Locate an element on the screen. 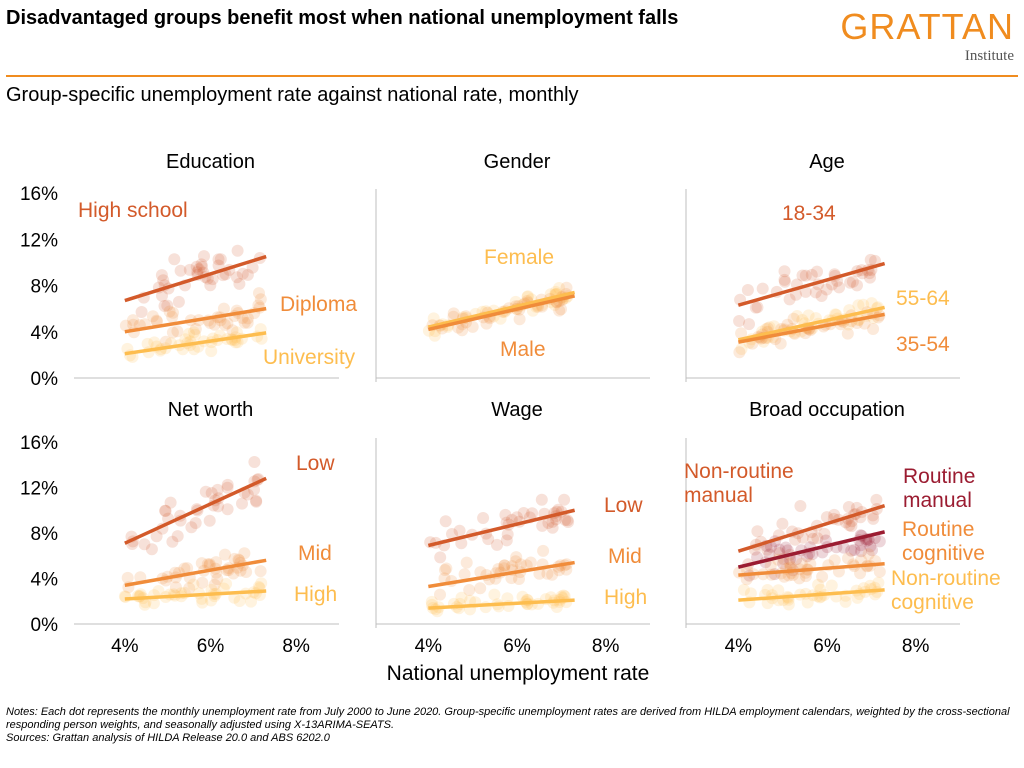  trend-line-high-school is located at coordinates (195, 278).